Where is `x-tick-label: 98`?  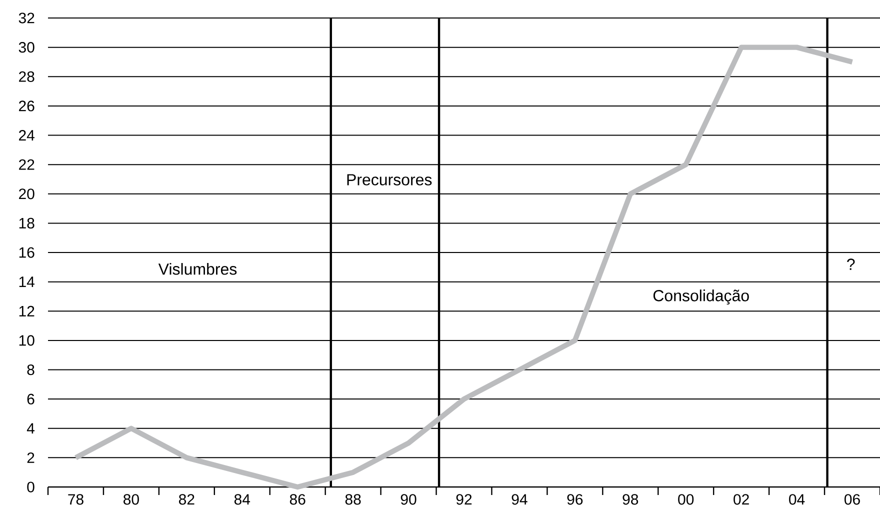
x-tick-label: 98 is located at coordinates (630, 499).